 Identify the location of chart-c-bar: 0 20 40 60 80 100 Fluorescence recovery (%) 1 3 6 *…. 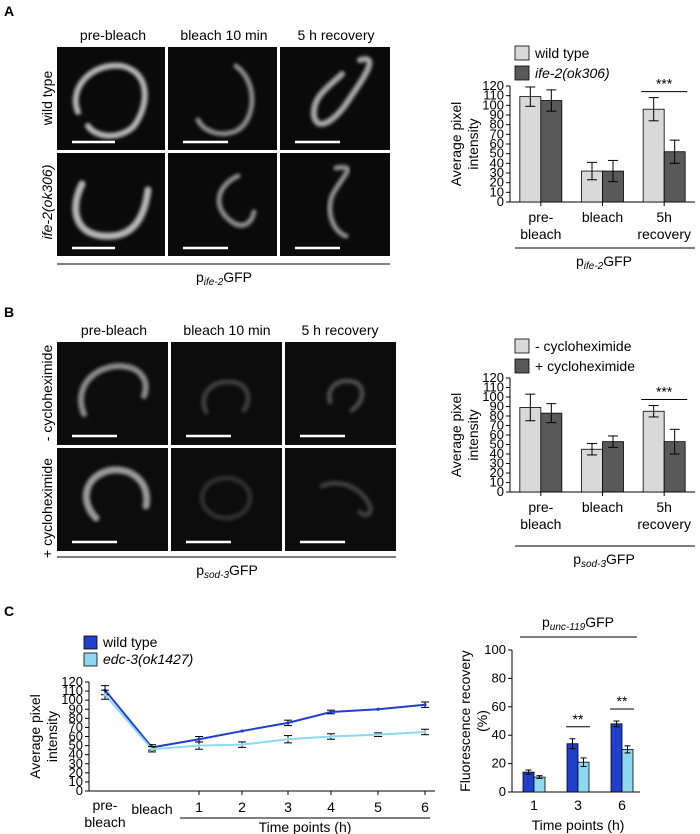
(548, 737).